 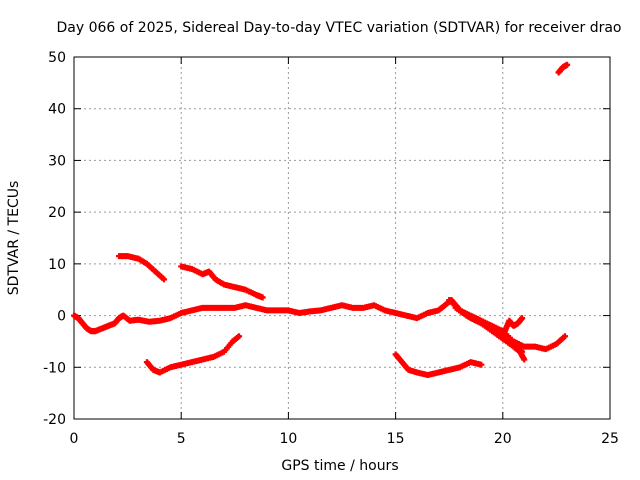 What do you see at coordinates (57, 58) in the screenshot?
I see `y-tick-label: 50` at bounding box center [57, 58].